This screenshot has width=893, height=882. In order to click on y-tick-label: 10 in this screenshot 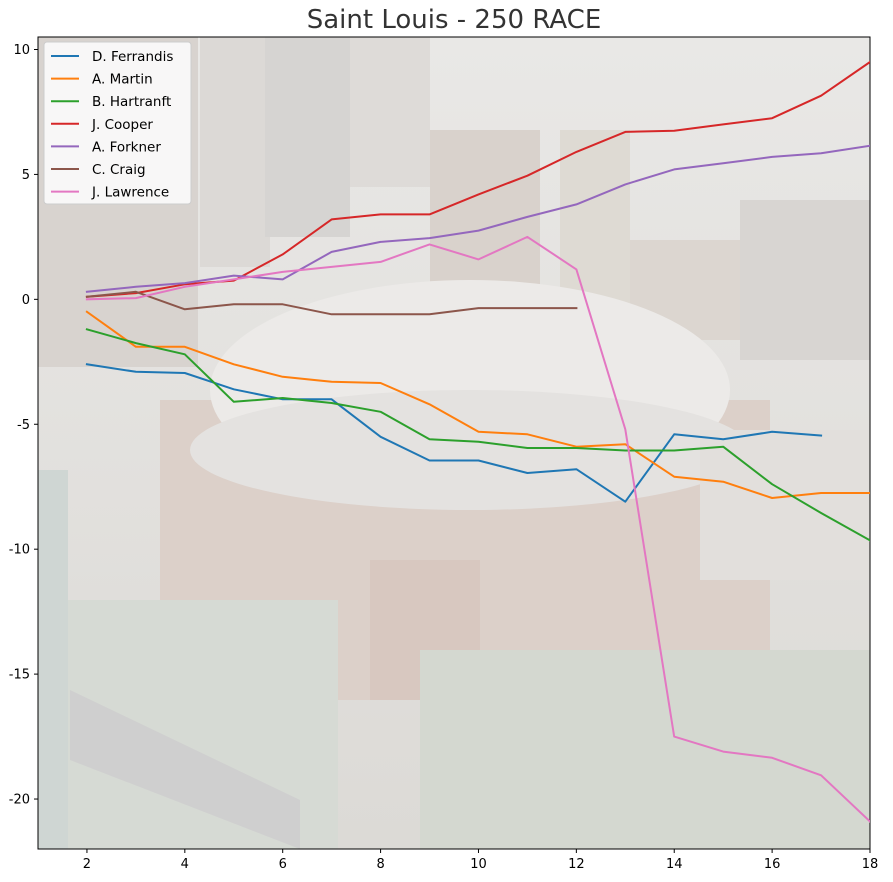, I will do `click(21, 50)`.